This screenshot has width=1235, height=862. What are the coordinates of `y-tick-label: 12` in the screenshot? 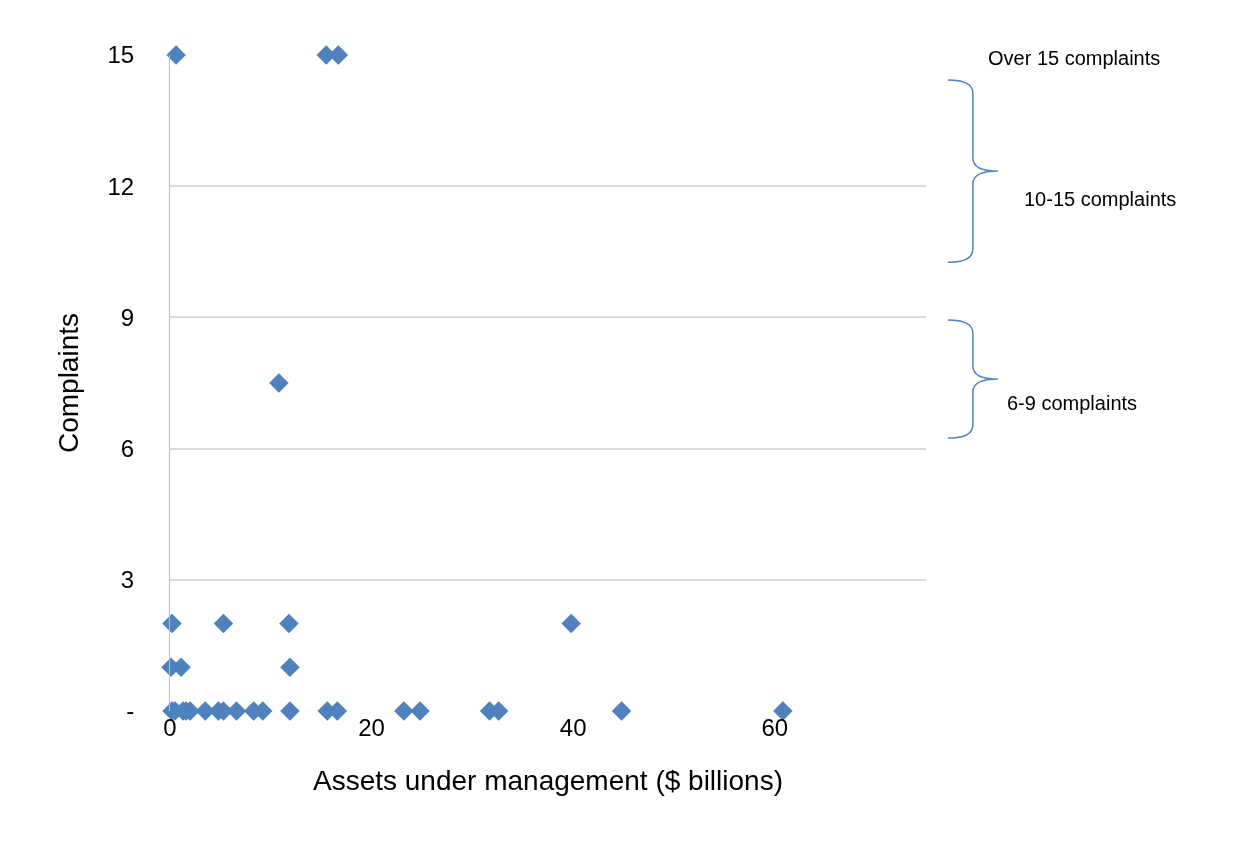 It's located at (121, 186).